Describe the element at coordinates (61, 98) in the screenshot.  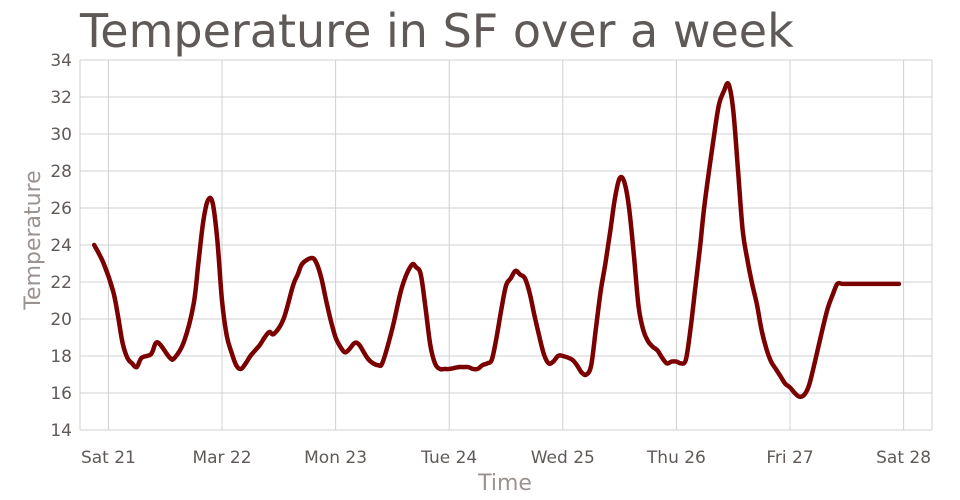
I see `y-tick-label: 32` at that location.